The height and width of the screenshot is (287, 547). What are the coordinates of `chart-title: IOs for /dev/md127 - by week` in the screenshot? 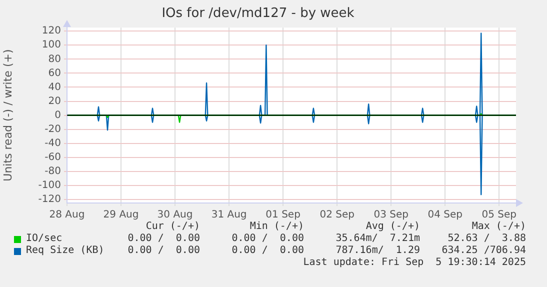 It's located at (258, 14).